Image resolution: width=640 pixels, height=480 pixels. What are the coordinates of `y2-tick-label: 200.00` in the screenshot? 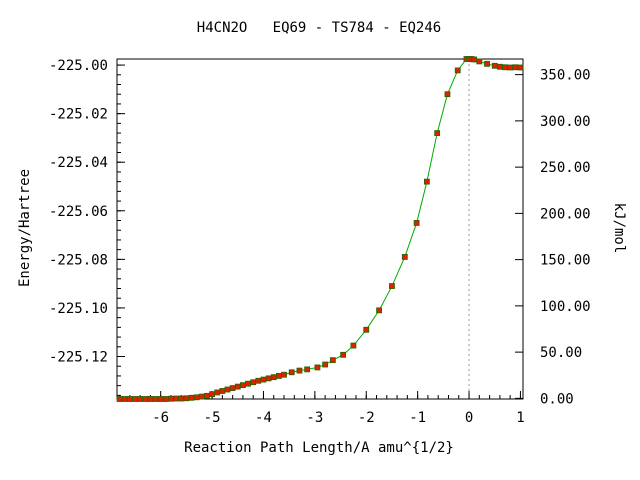 It's located at (565, 214).